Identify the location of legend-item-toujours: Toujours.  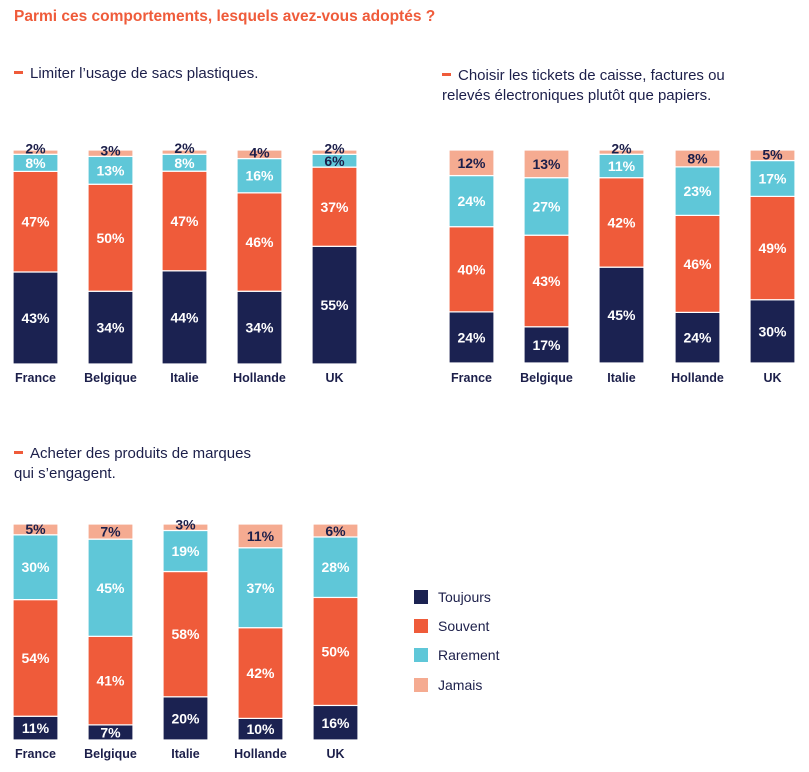
(456, 596).